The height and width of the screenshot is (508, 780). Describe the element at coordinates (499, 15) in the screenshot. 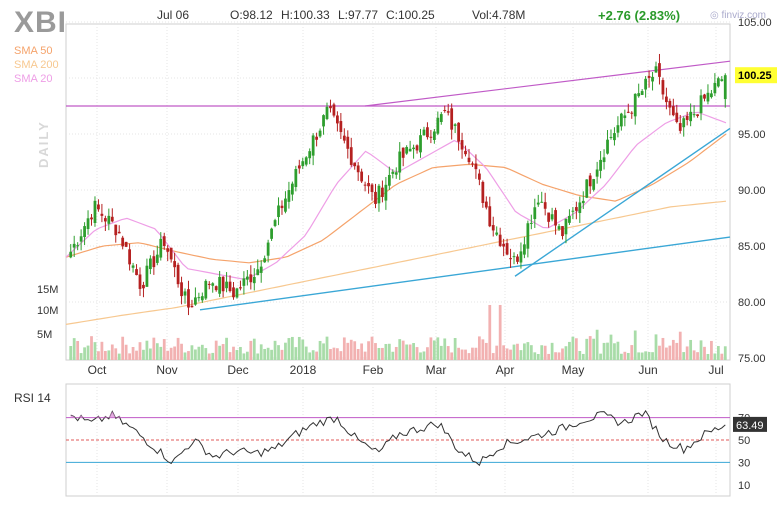

I see `quote-volume: Vol:4.78M` at that location.